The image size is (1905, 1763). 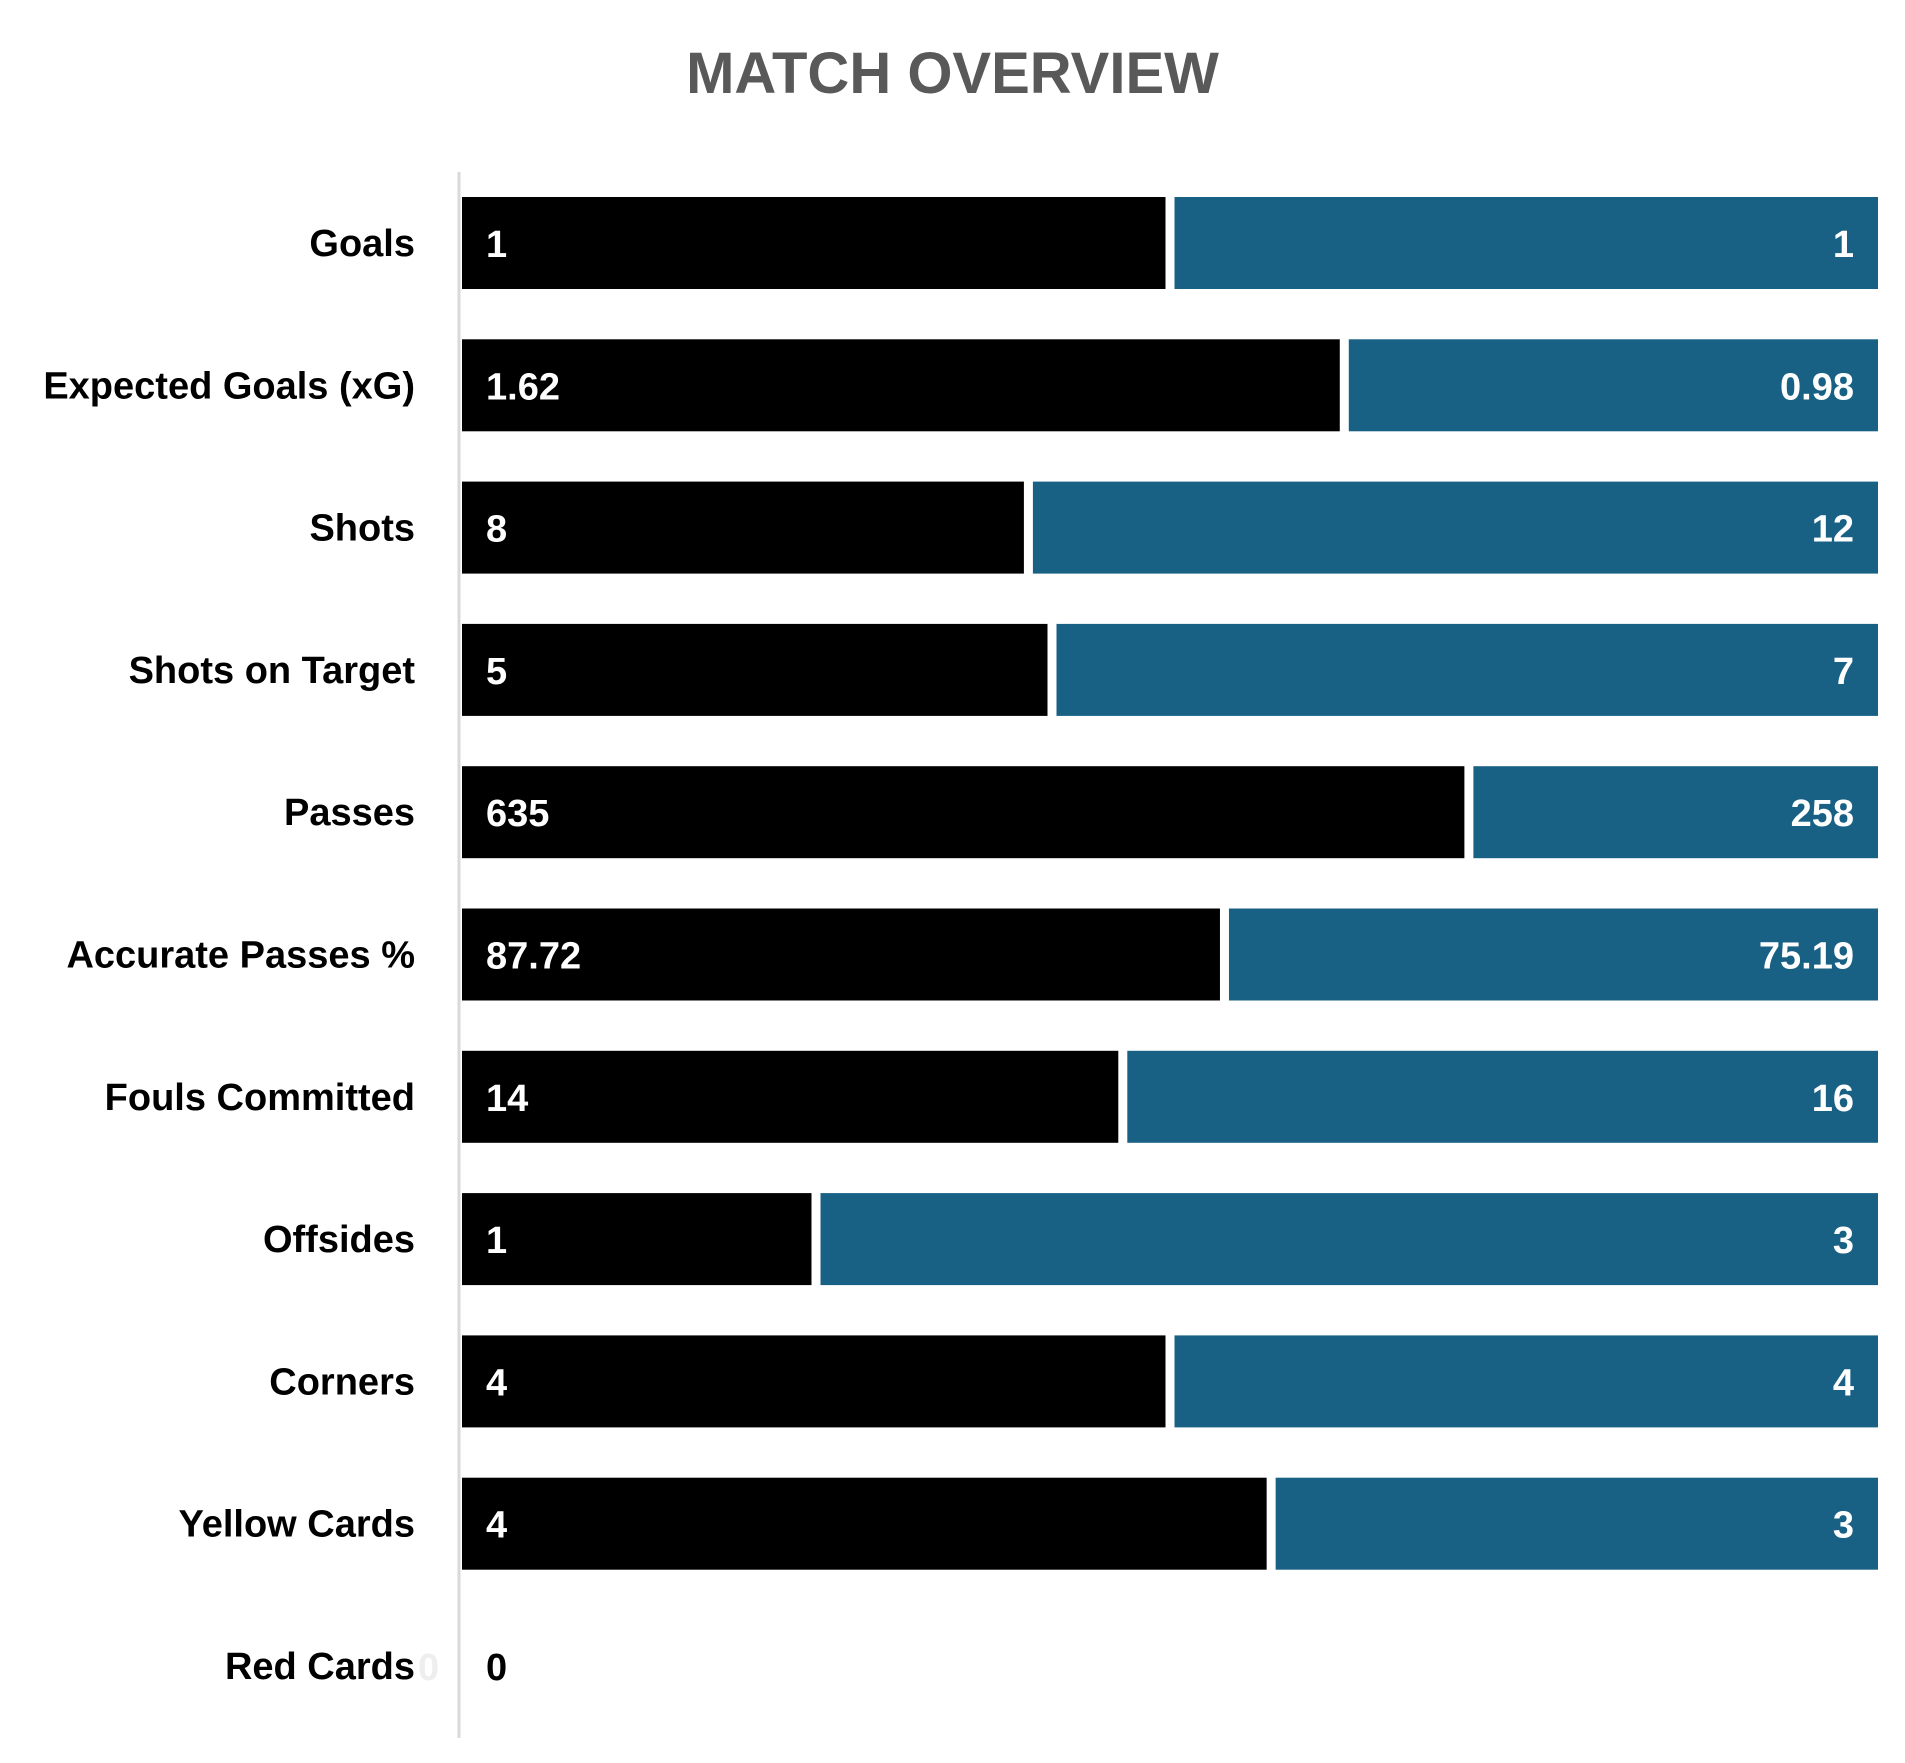 I want to click on category-label: Fouls Committed, so click(x=260, y=1098).